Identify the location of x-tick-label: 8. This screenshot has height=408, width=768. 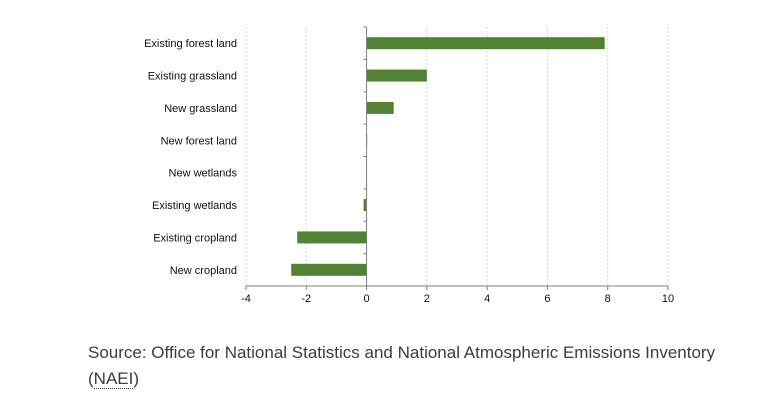
(608, 299).